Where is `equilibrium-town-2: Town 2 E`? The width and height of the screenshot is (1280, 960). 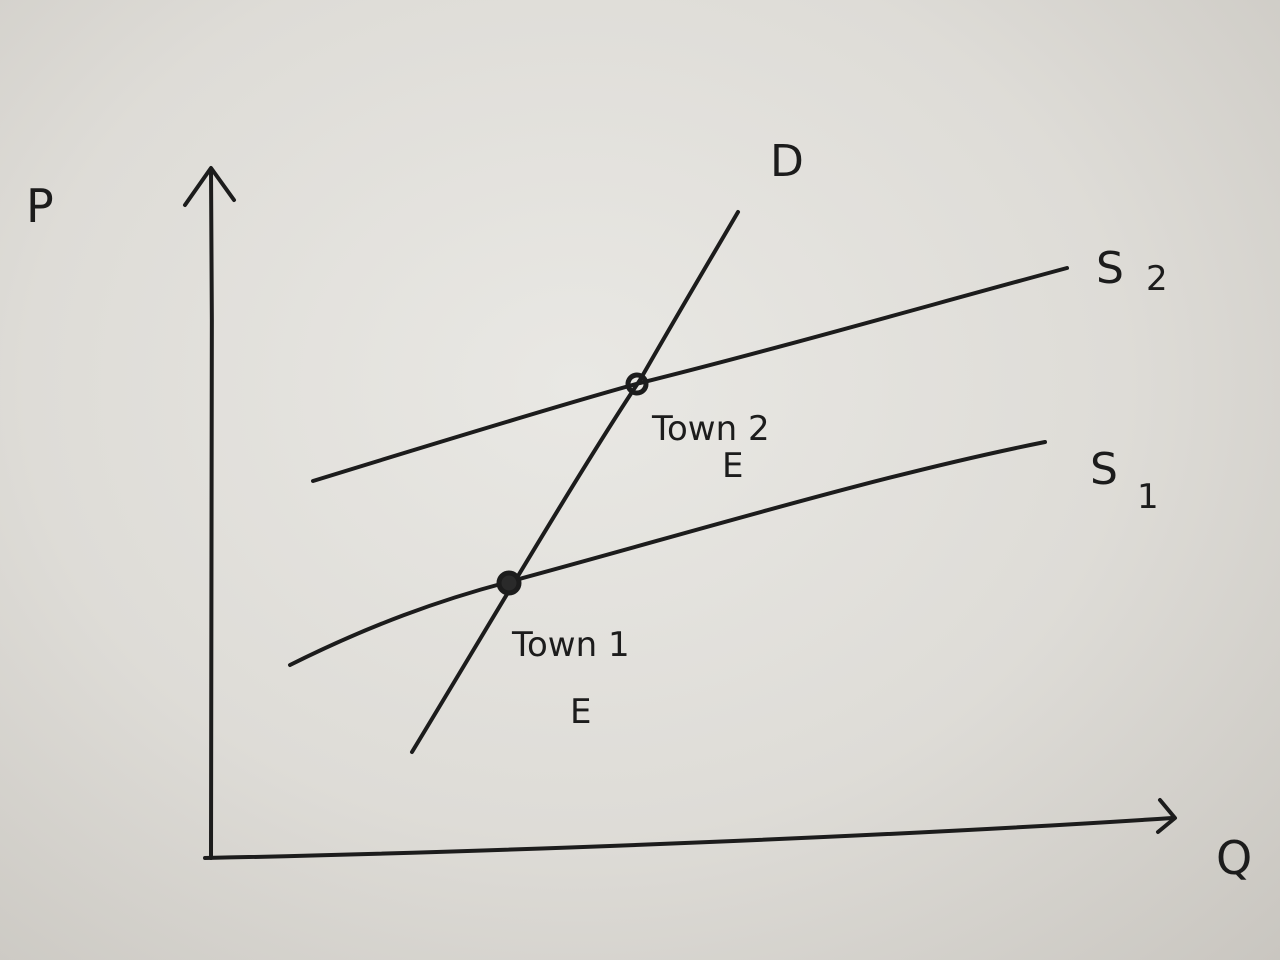 equilibrium-town-2: Town 2 E is located at coordinates (697, 429).